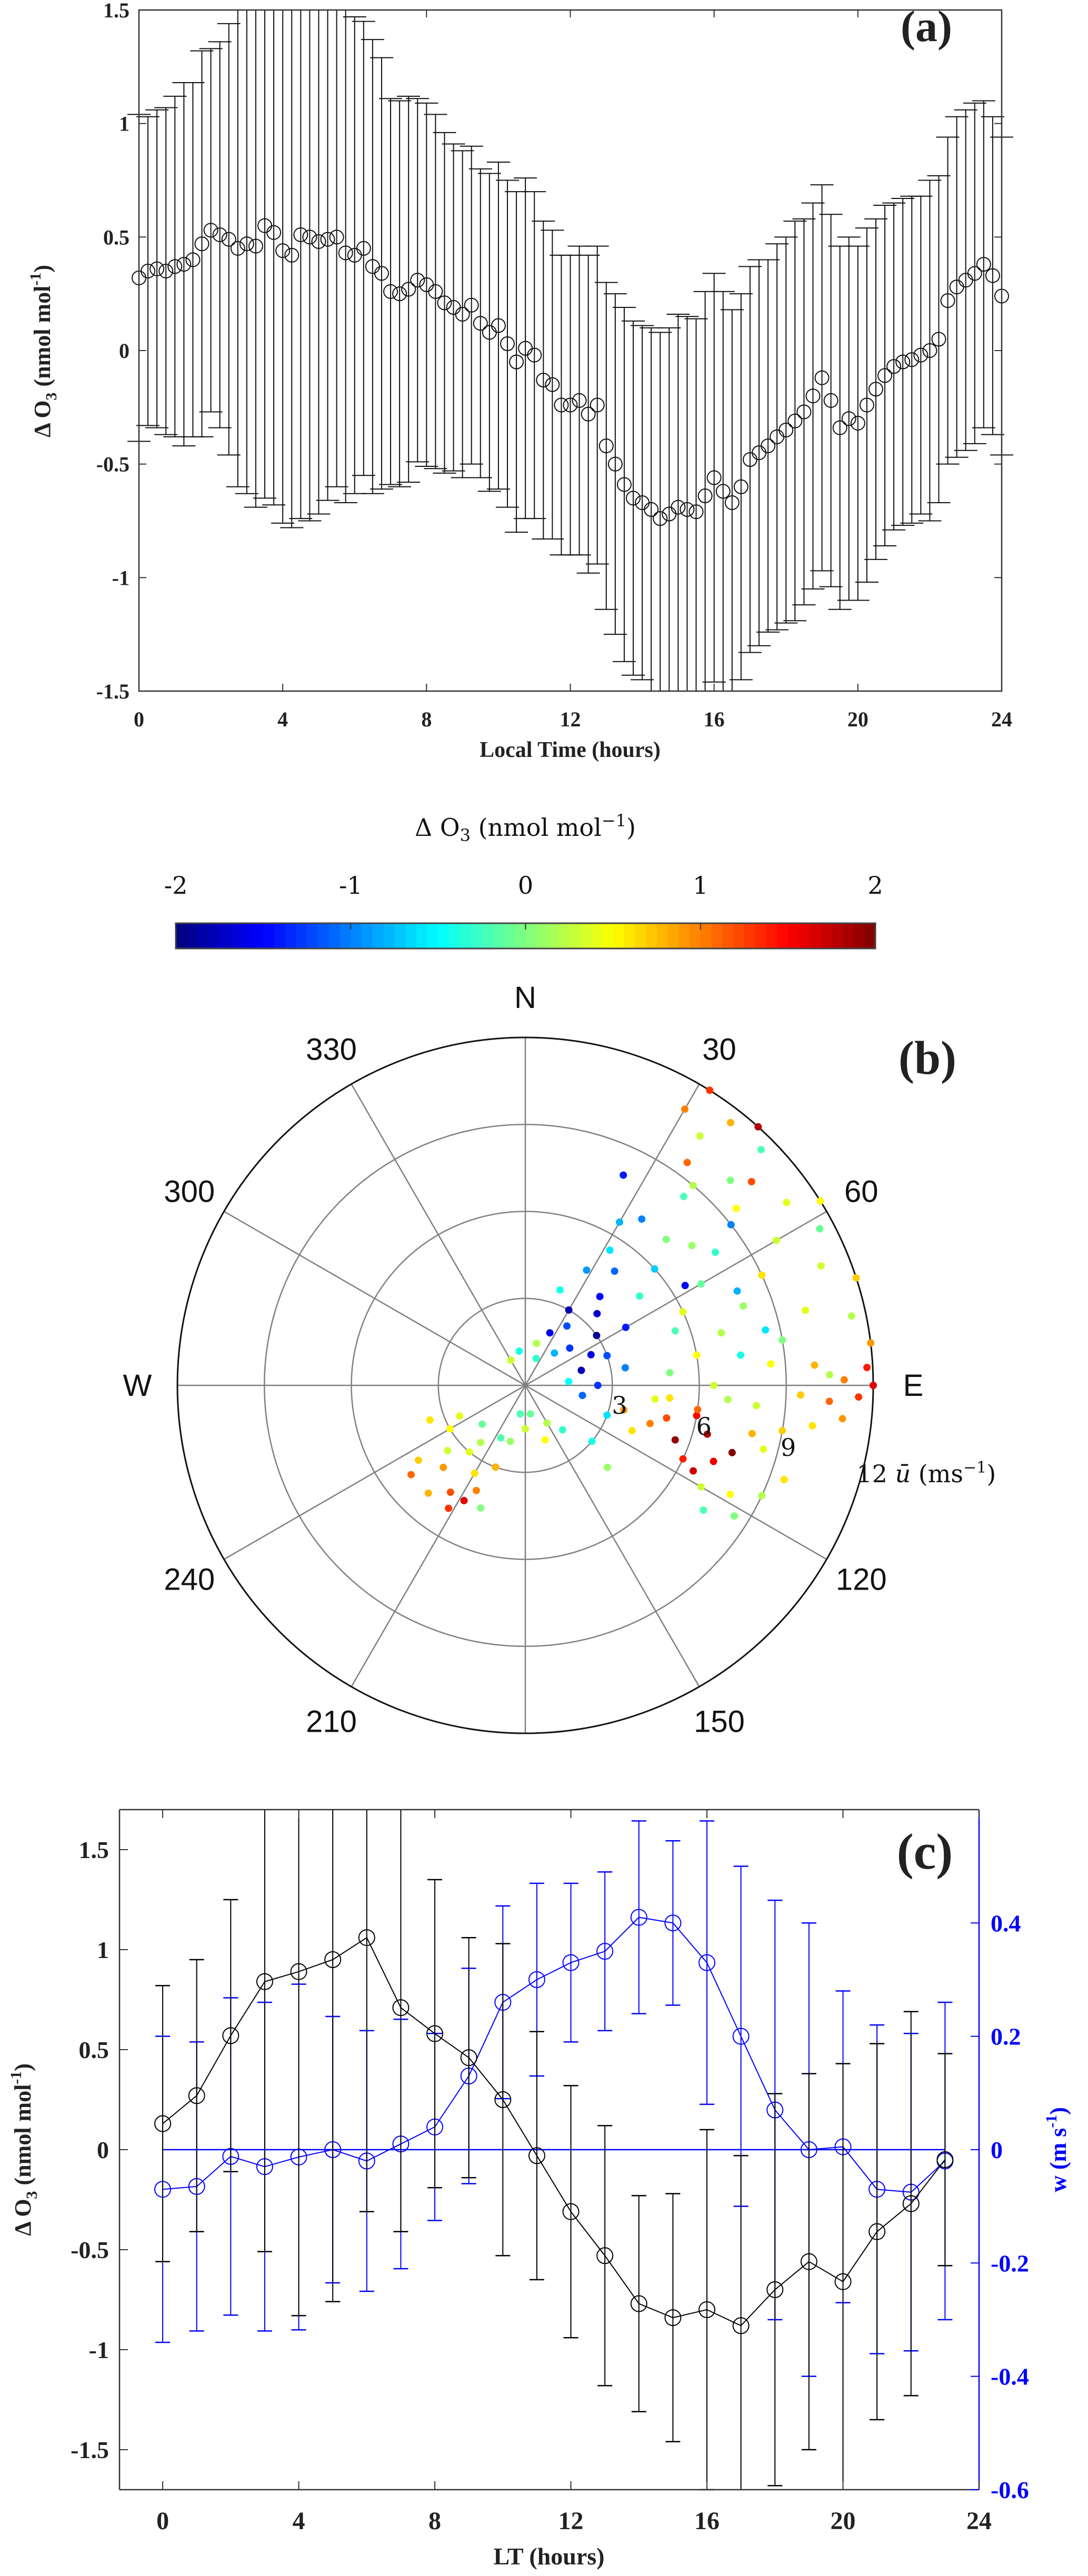 The height and width of the screenshot is (2576, 1088). I want to click on x-tick-label: 0, so click(139, 719).